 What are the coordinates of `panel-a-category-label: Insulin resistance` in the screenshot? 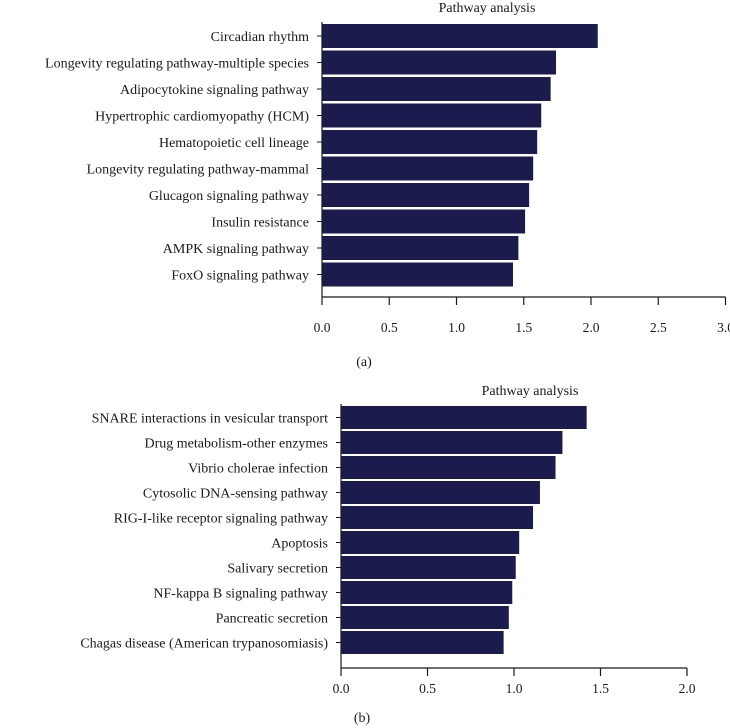 It's located at (260, 223).